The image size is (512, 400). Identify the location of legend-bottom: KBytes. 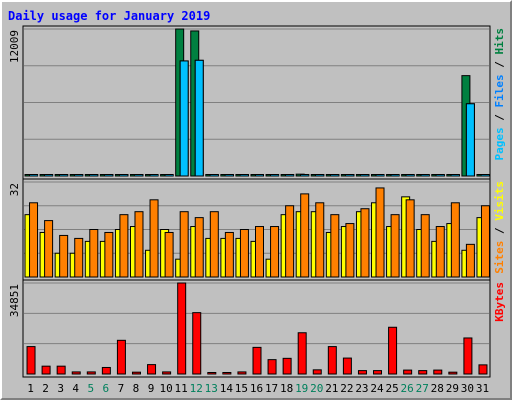
(499, 302).